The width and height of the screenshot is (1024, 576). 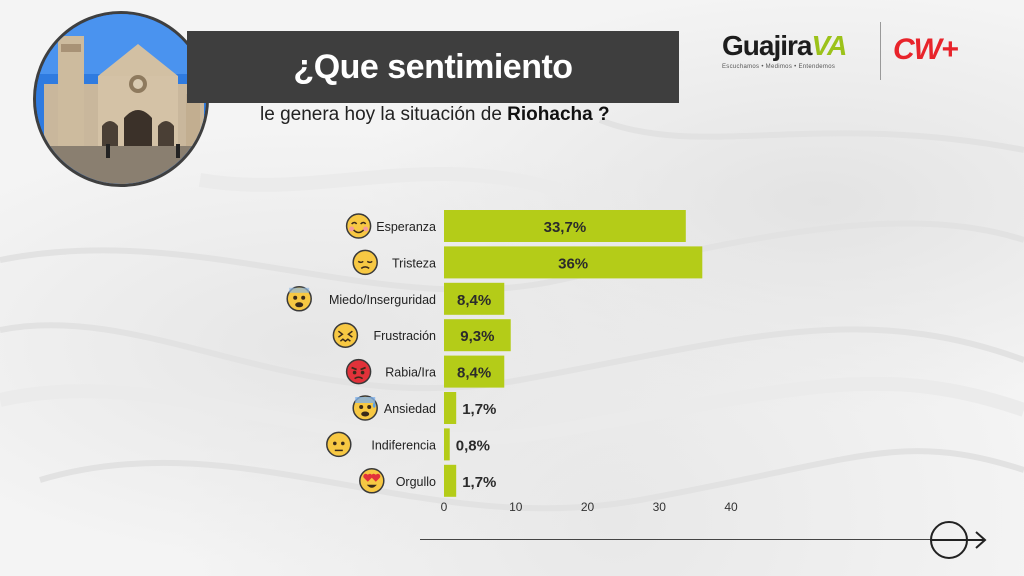 I want to click on anxious-sweat-face-emoji-icon, so click(x=365, y=408).